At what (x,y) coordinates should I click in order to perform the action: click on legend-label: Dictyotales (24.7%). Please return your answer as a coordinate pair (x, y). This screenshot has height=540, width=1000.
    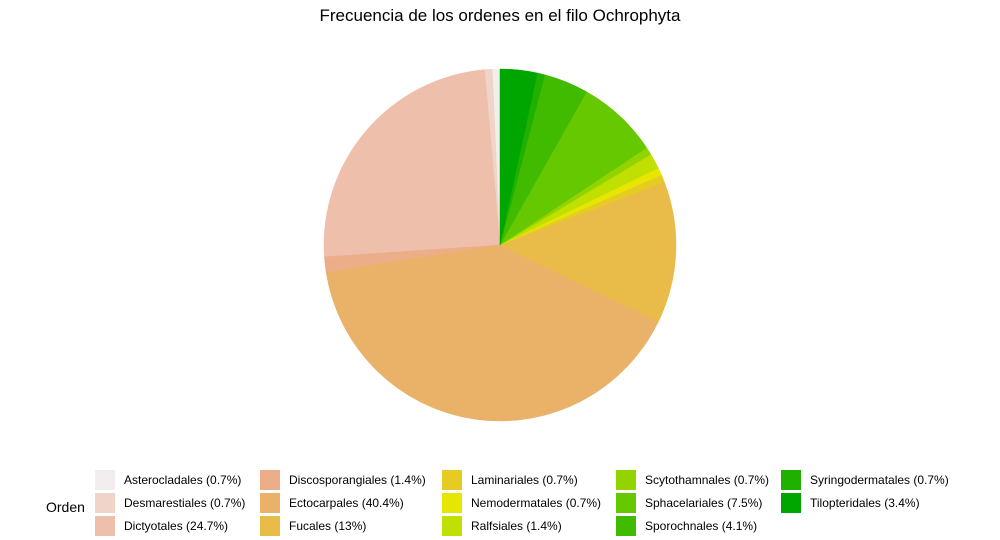
    Looking at the image, I should click on (176, 525).